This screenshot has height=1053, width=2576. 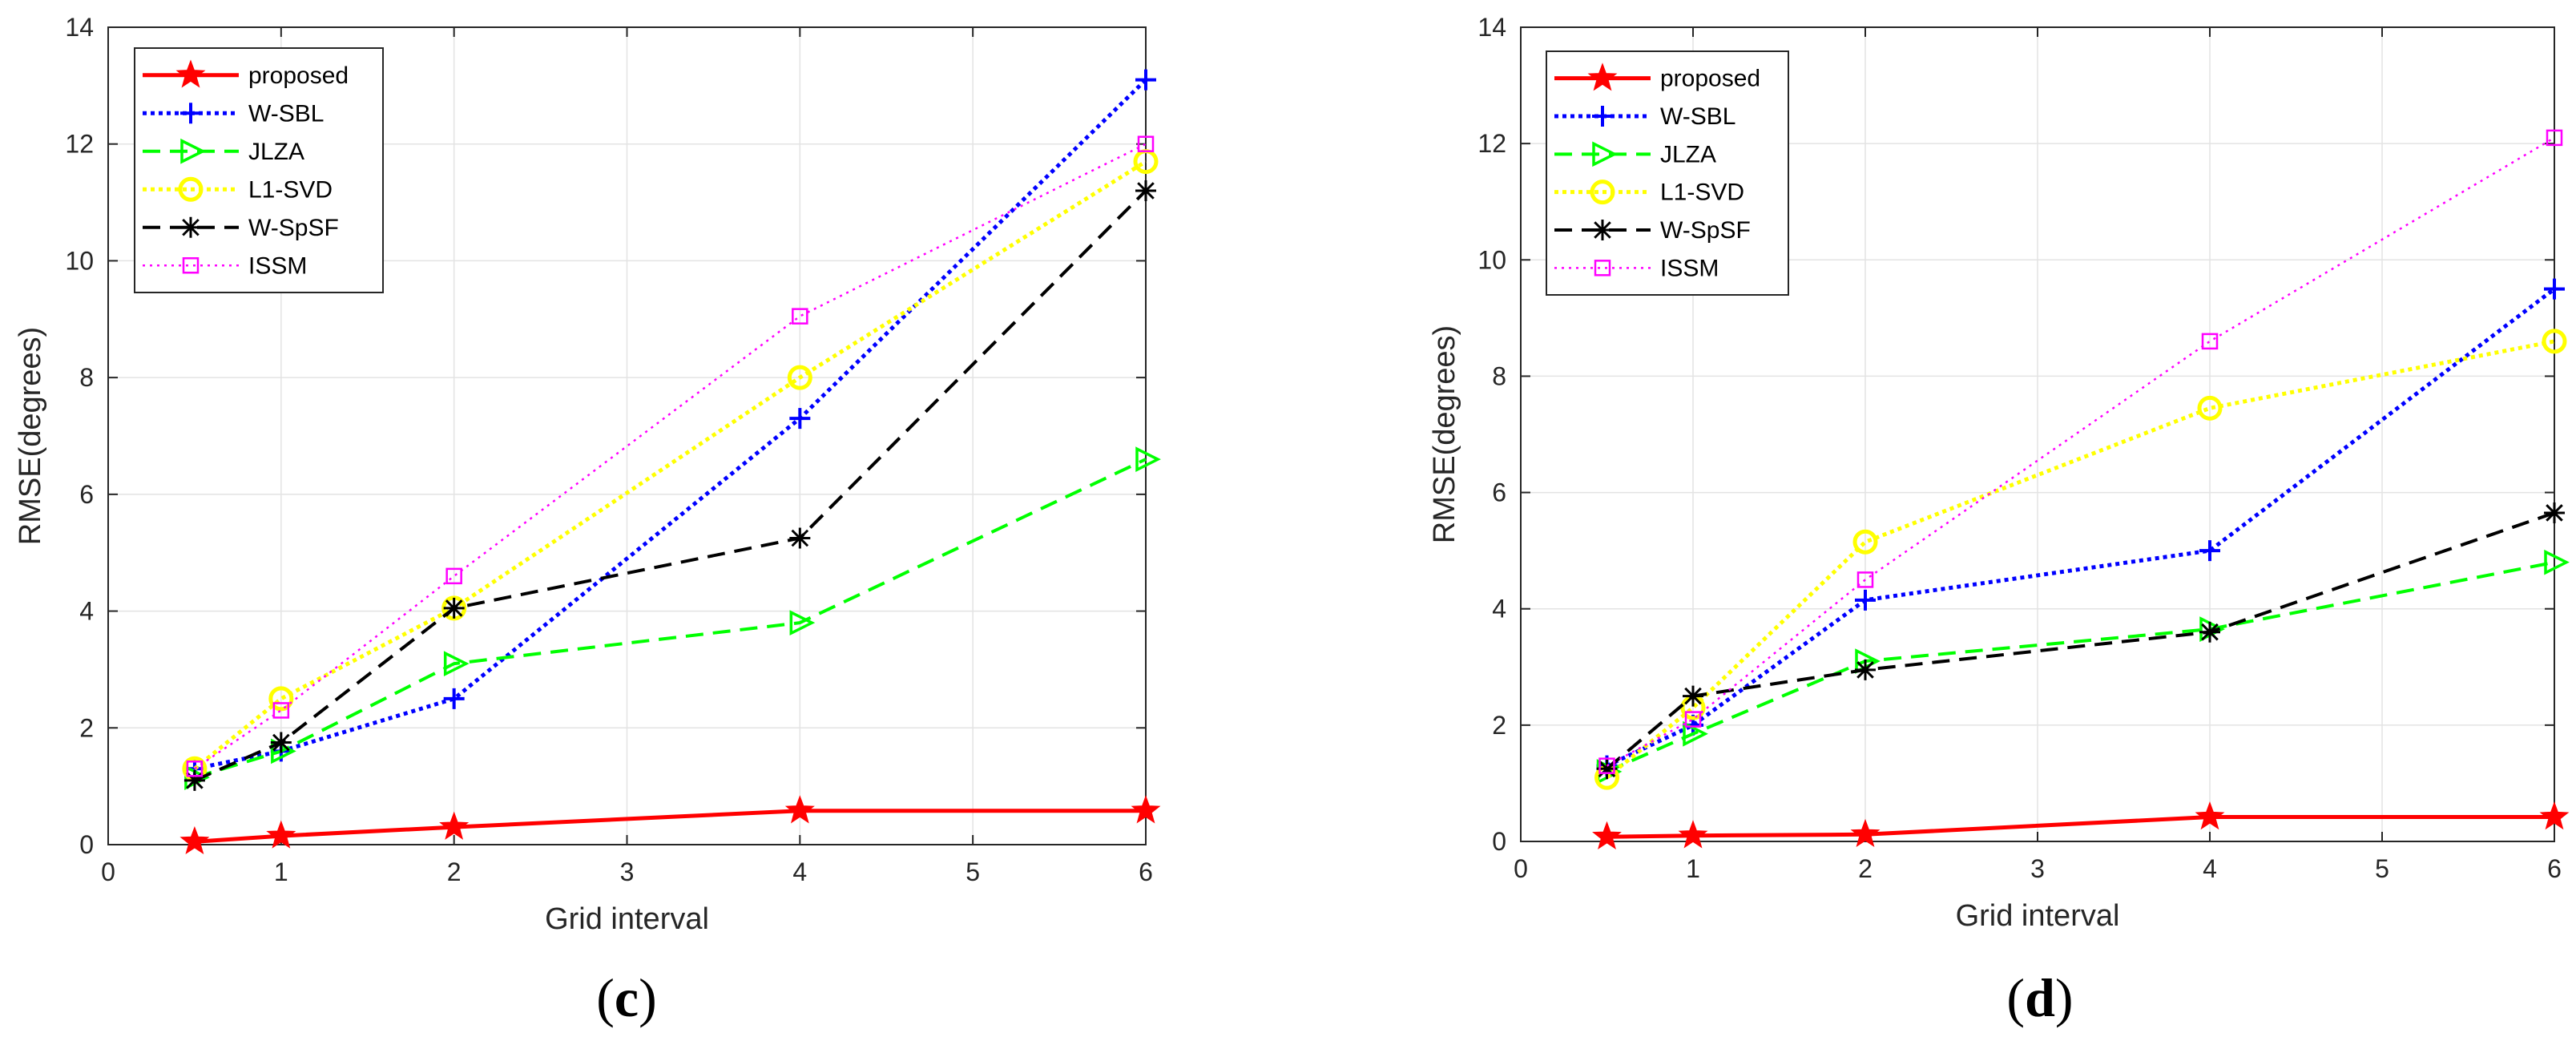 I want to click on panel-caption: (d), so click(x=2039, y=997).